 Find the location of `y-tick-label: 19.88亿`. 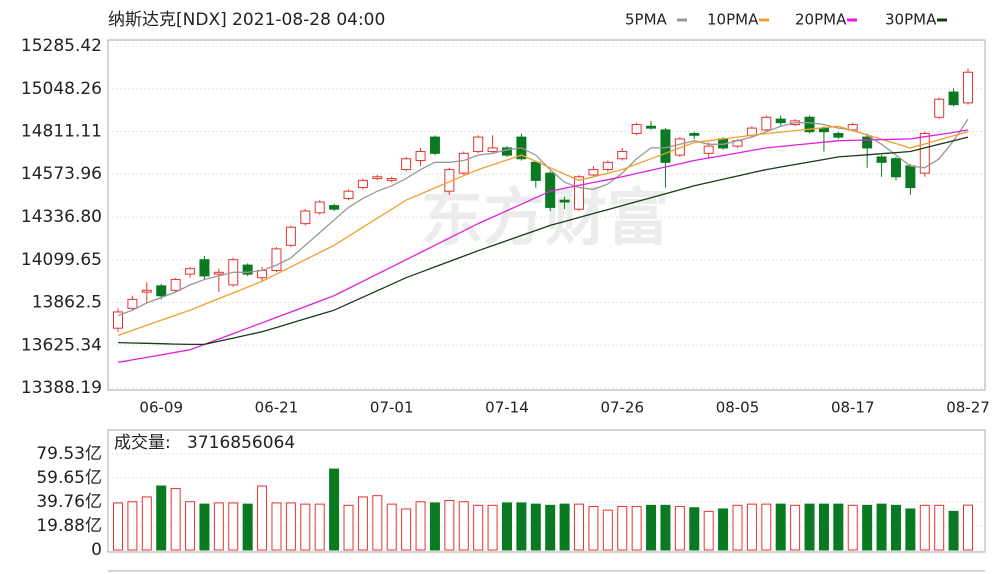

y-tick-label: 19.88亿 is located at coordinates (69, 526).